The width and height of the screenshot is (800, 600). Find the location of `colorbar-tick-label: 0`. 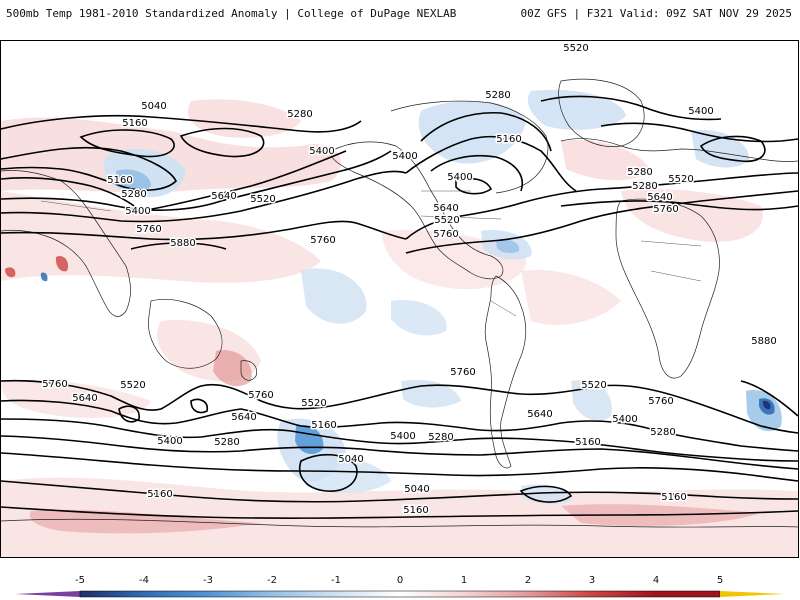

colorbar-tick-label: 0 is located at coordinates (400, 580).